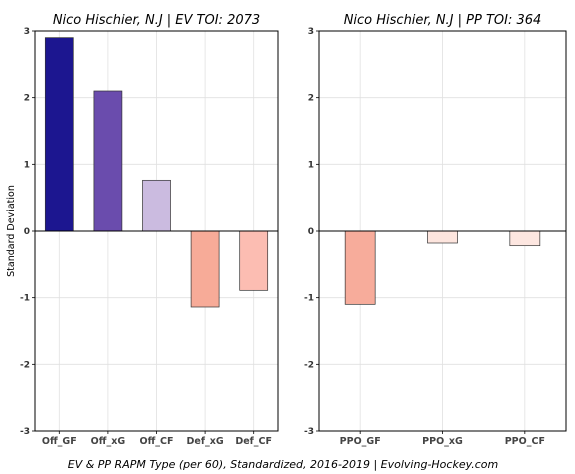  What do you see at coordinates (156, 205) in the screenshot?
I see `bar-off-cf` at bounding box center [156, 205].